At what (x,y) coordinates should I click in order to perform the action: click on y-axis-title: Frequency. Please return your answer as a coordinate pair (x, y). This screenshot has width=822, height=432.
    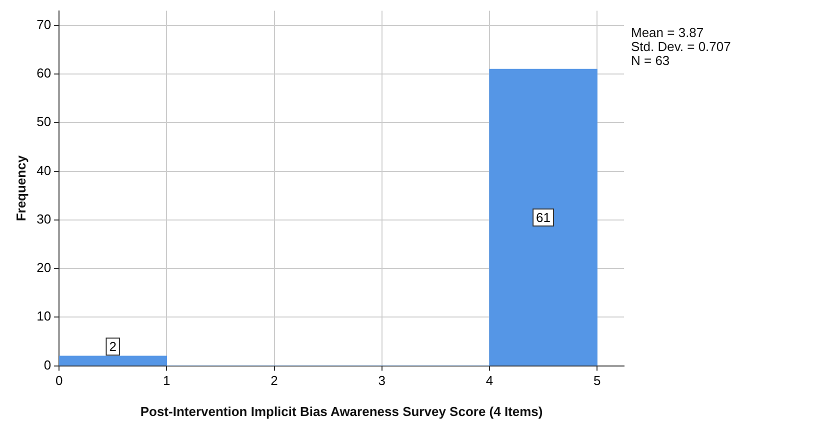
    Looking at the image, I should click on (20, 188).